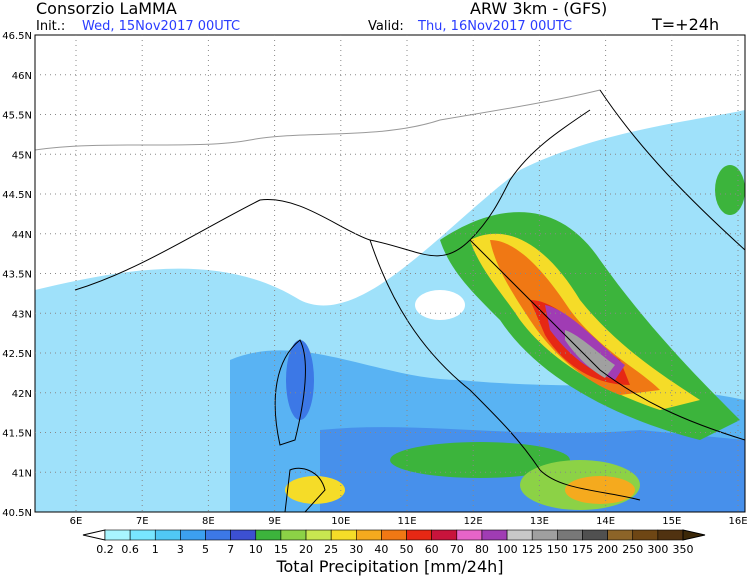  What do you see at coordinates (694, 535) in the screenshot?
I see `colorbar-over` at bounding box center [694, 535].